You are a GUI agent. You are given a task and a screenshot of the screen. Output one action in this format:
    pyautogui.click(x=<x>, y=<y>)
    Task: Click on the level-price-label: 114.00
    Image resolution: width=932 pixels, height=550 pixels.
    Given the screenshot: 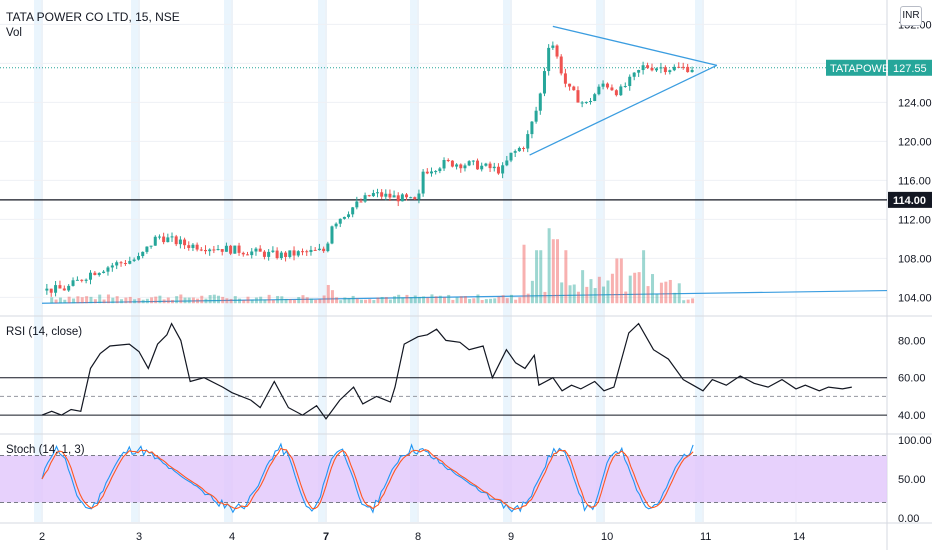 What is the action you would take?
    pyautogui.click(x=909, y=201)
    